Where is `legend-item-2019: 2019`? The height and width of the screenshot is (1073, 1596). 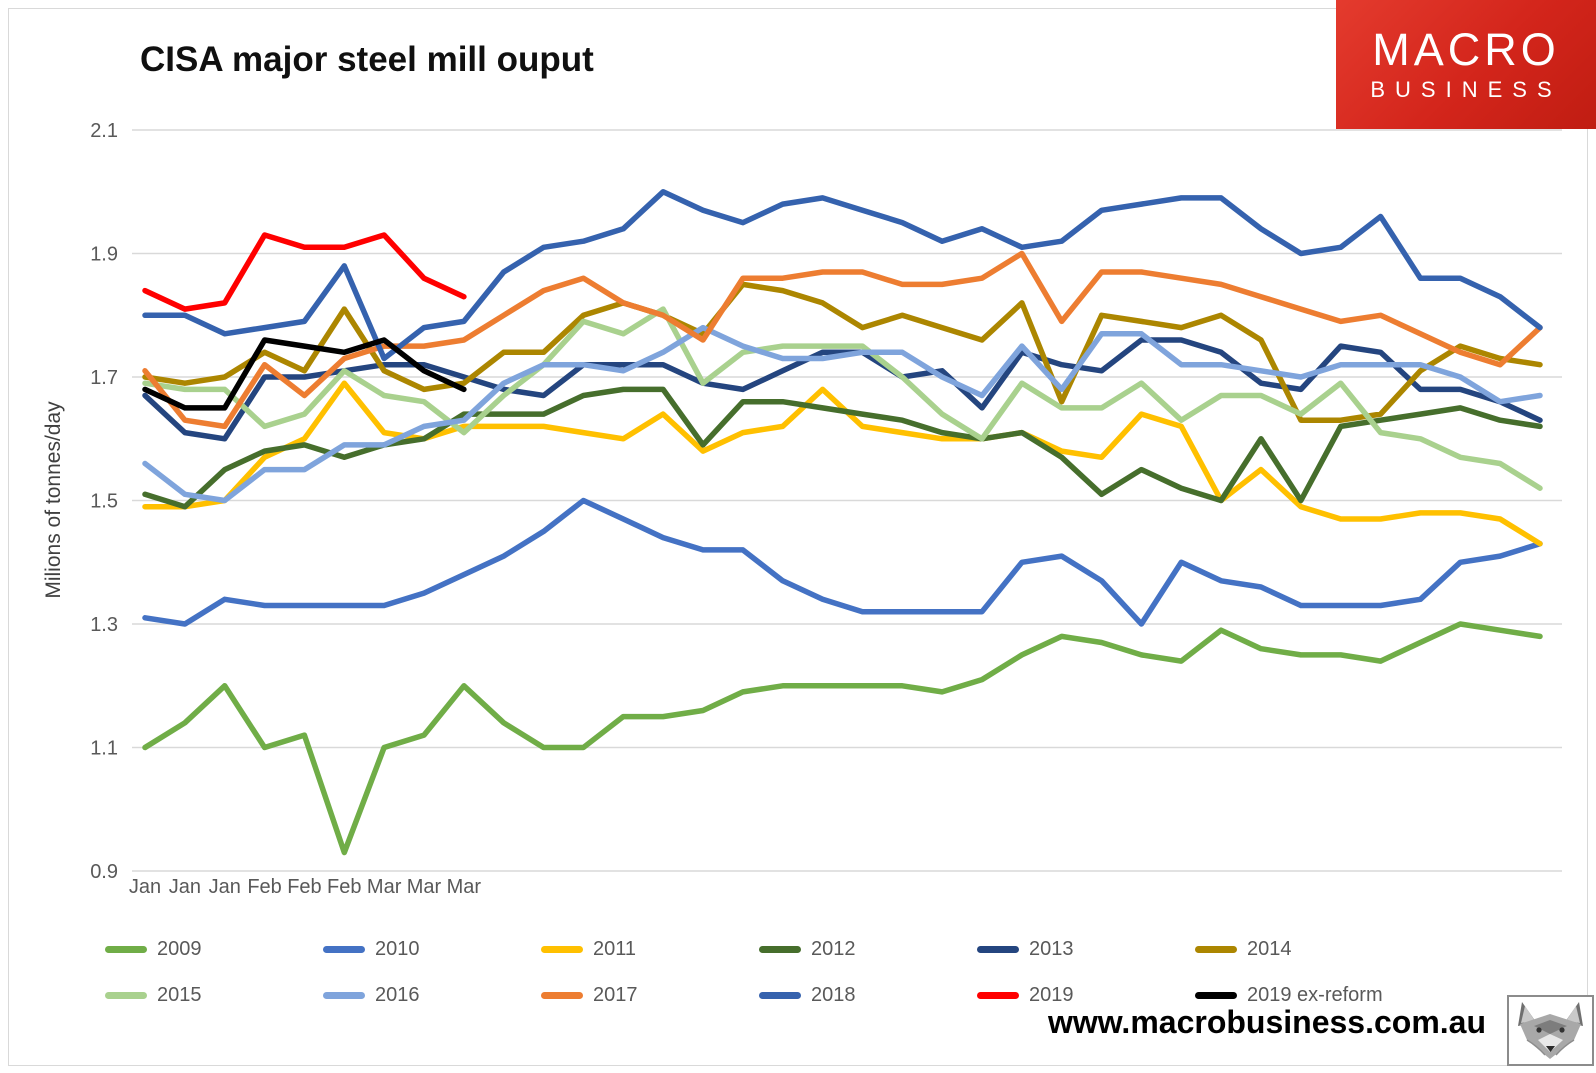
legend-item-2019: 2019 is located at coordinates (1086, 995).